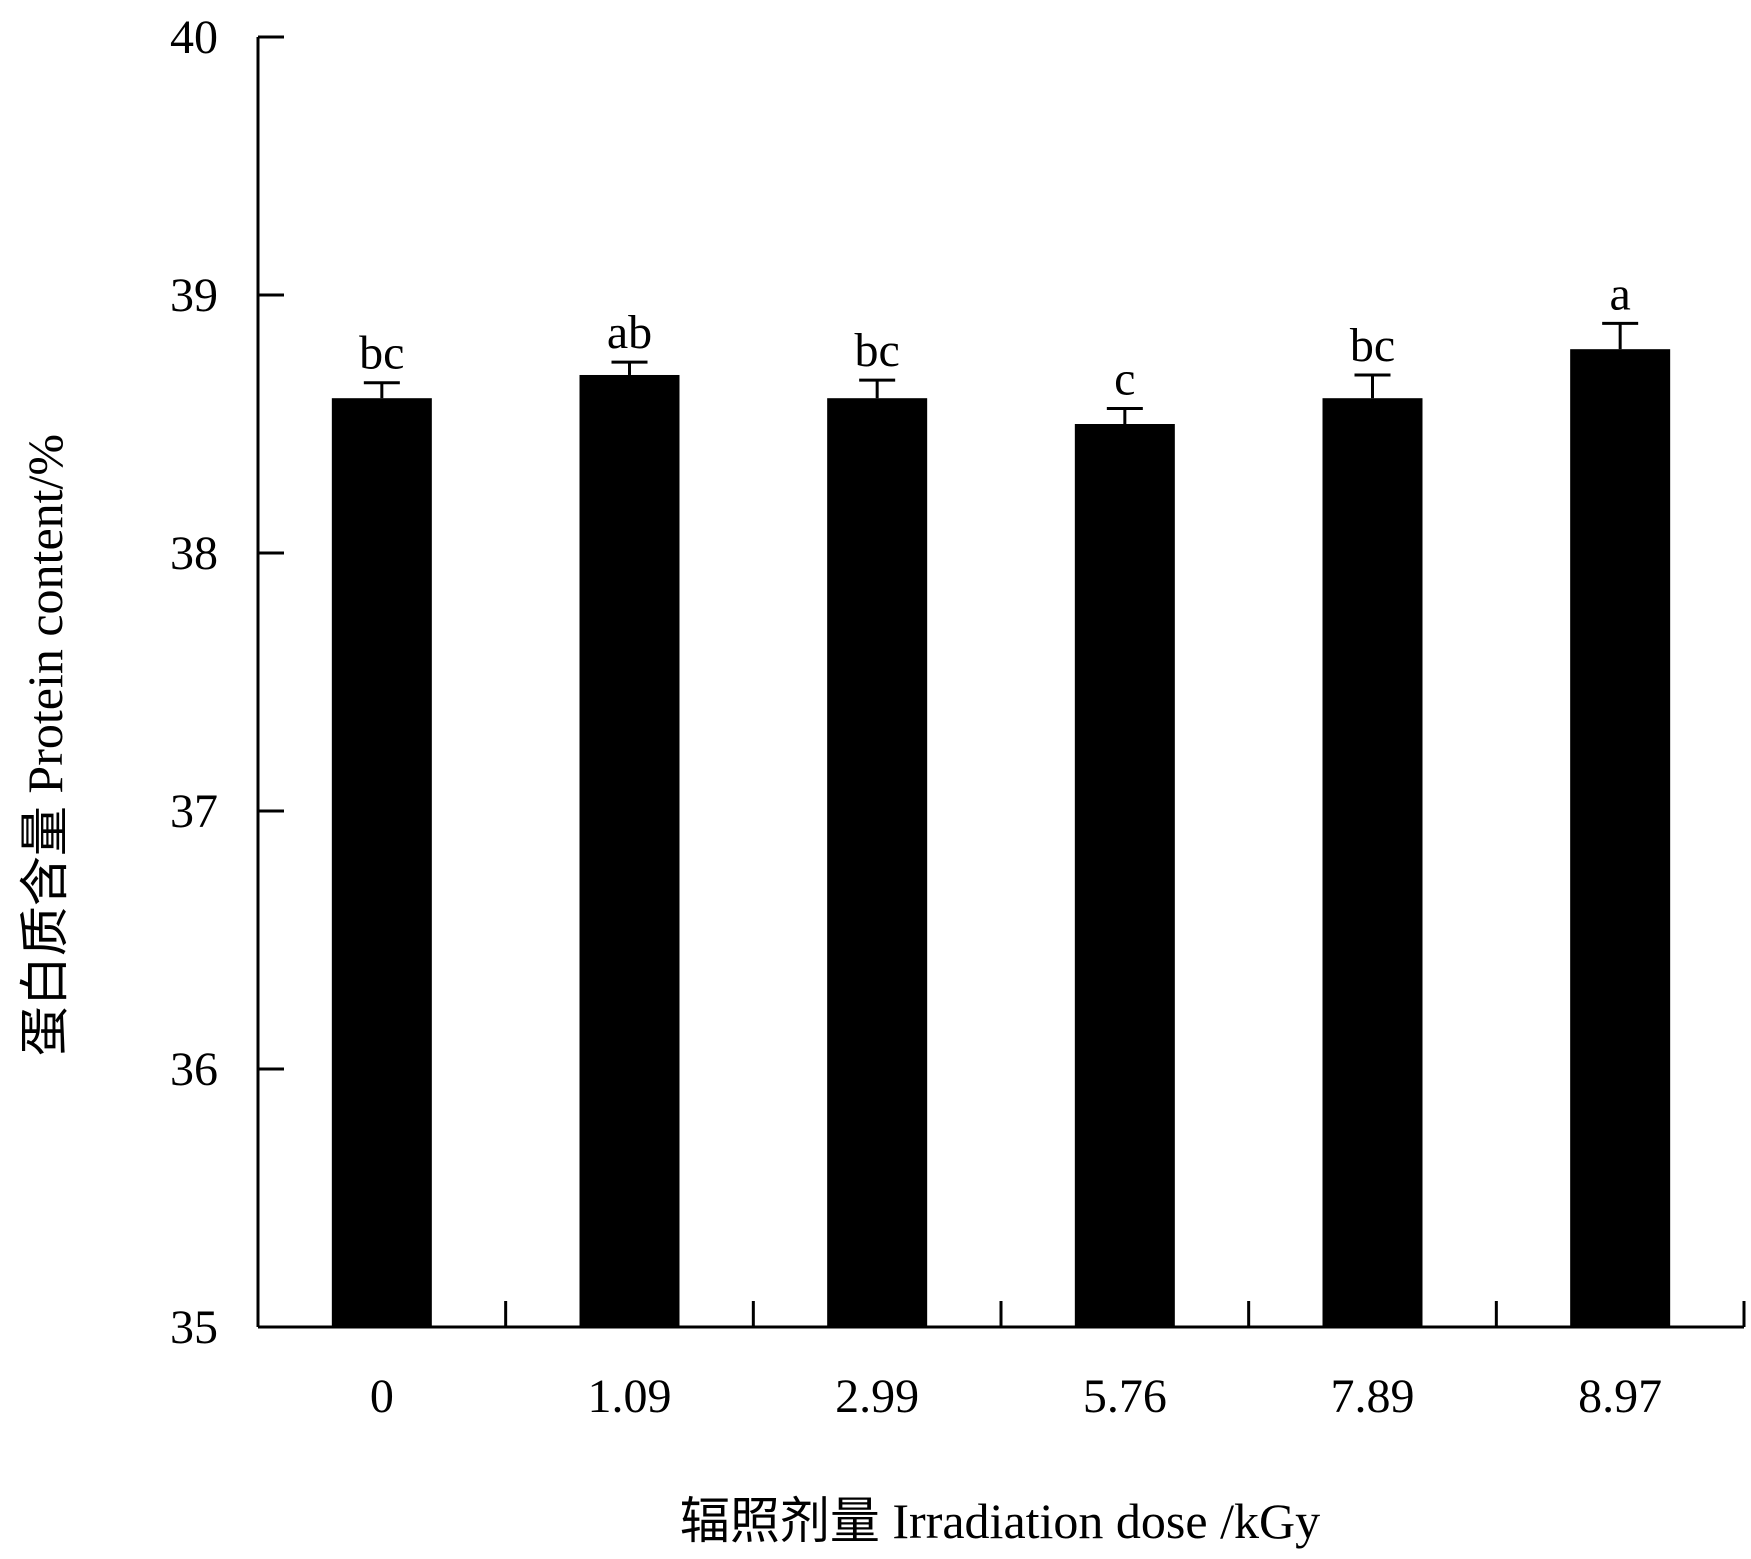 Image resolution: width=1751 pixels, height=1559 pixels. I want to click on y-tick-label: 37, so click(194, 811).